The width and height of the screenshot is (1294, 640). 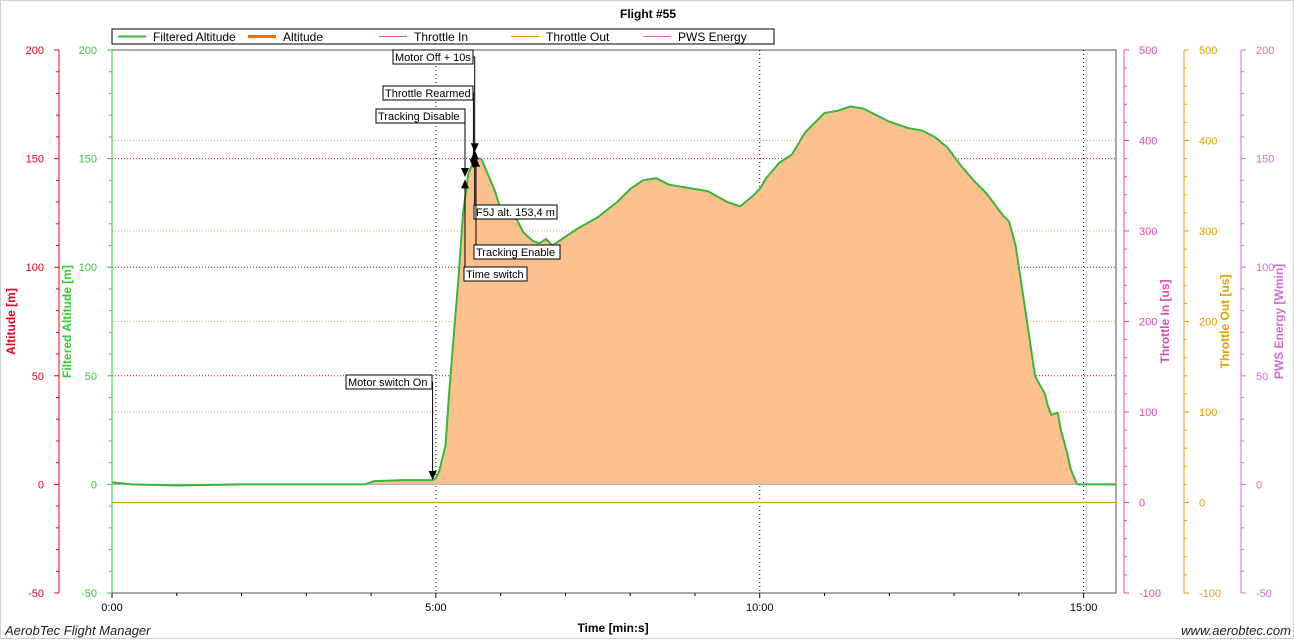 I want to click on legend-entry: Altitude, so click(x=303, y=37).